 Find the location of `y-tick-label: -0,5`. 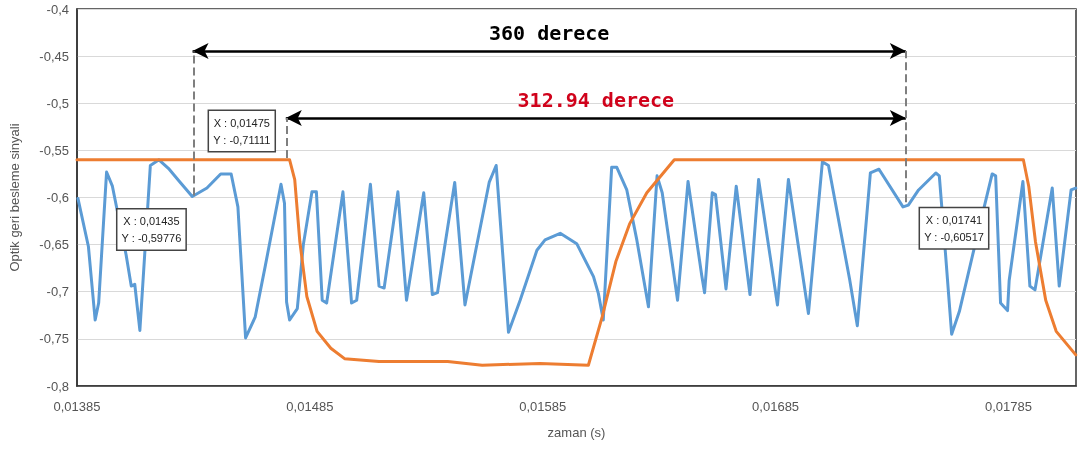

y-tick-label: -0,5 is located at coordinates (57, 103).